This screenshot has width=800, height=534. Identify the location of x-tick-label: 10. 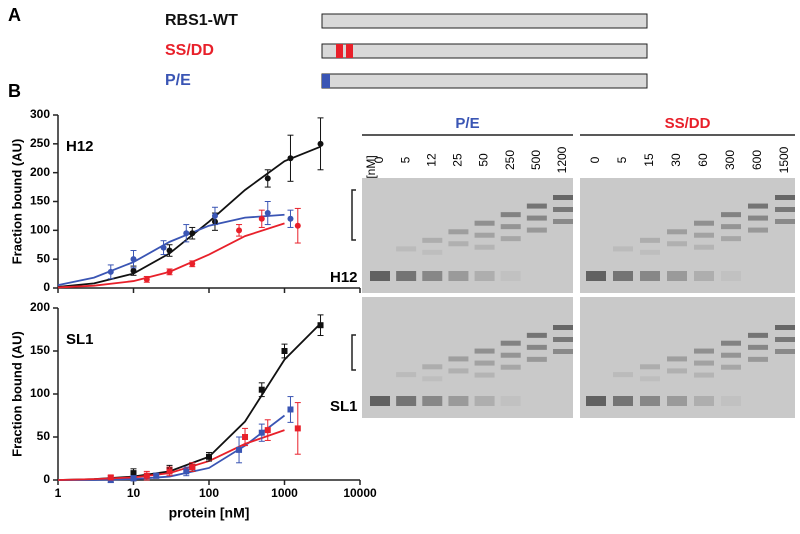
(134, 493).